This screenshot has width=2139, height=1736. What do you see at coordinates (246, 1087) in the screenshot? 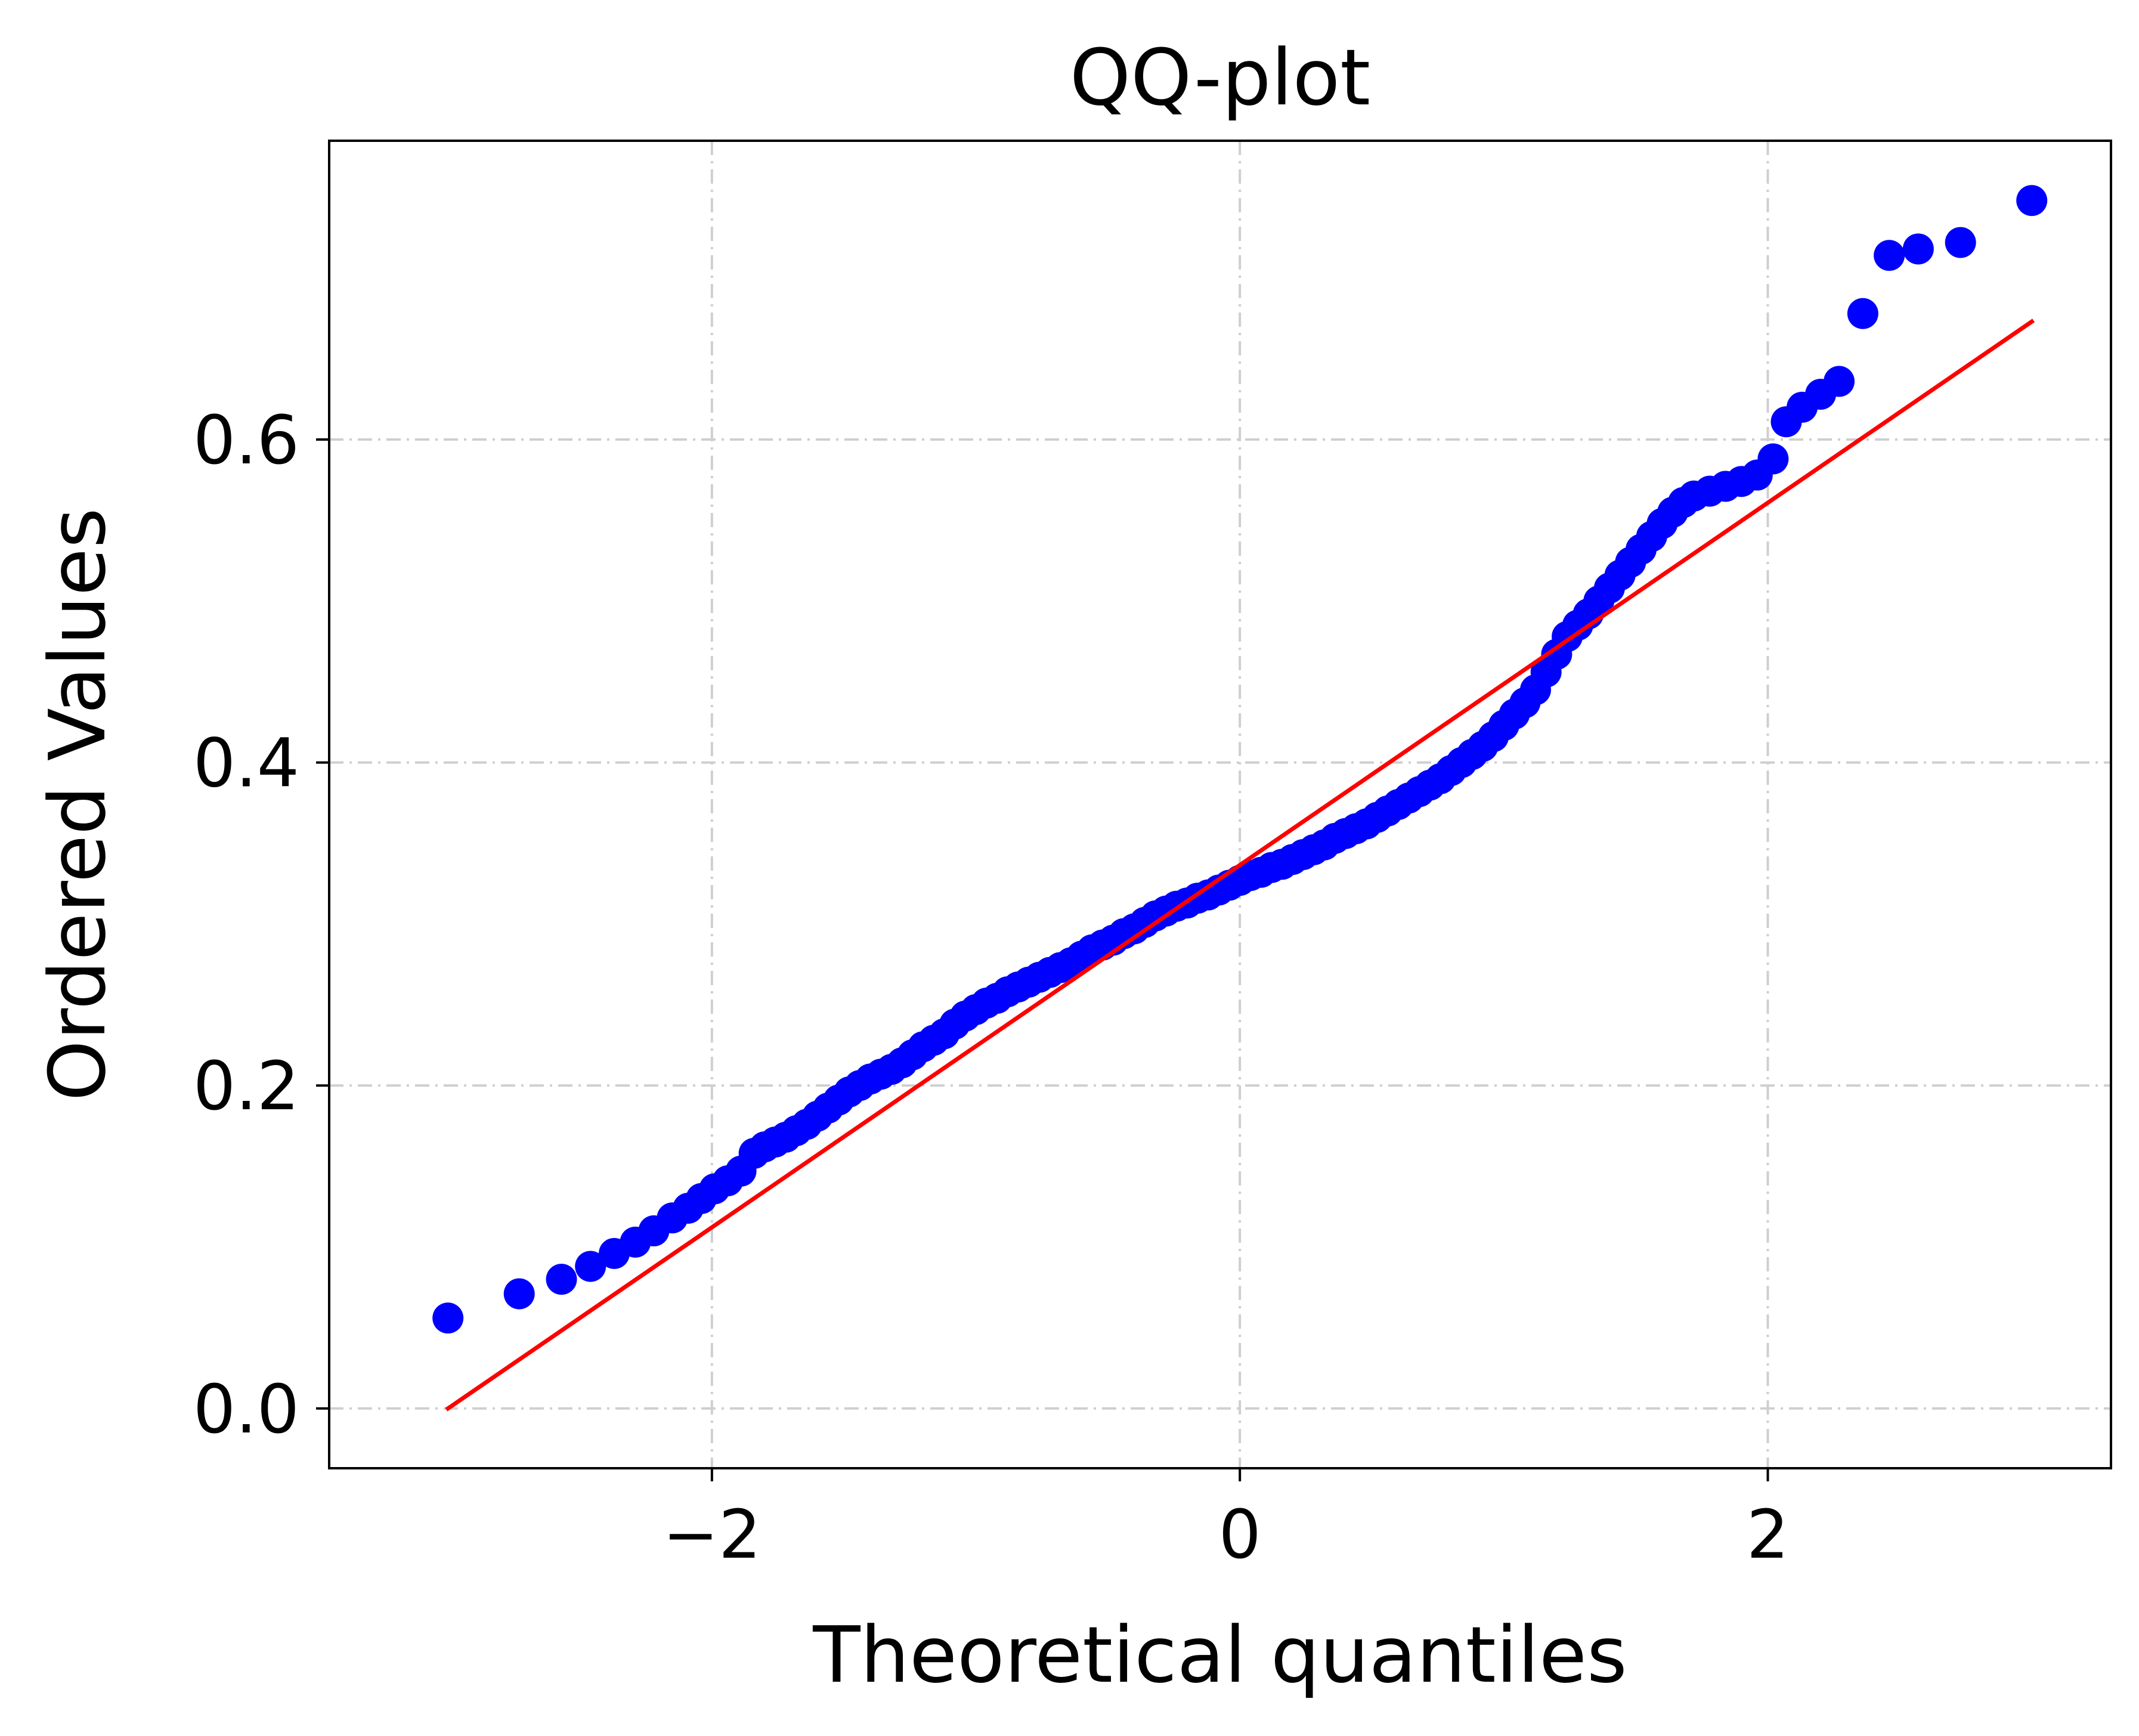
I see `y-tick-label: 0.2` at bounding box center [246, 1087].